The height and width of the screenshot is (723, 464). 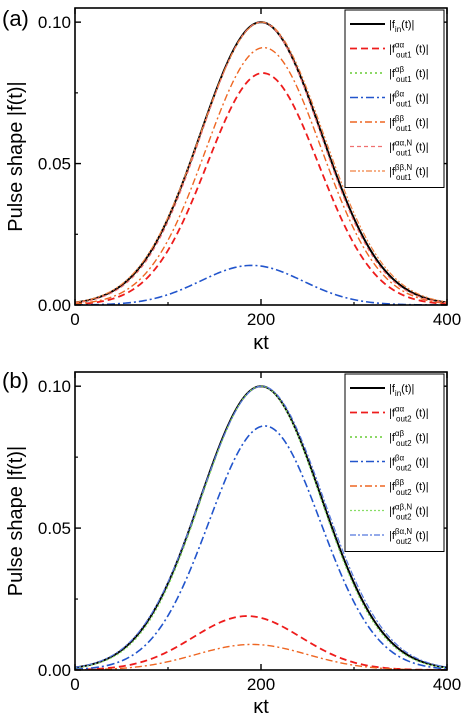 What do you see at coordinates (409, 414) in the screenshot?
I see `legend-entry: |fαα out2 (t)|` at bounding box center [409, 414].